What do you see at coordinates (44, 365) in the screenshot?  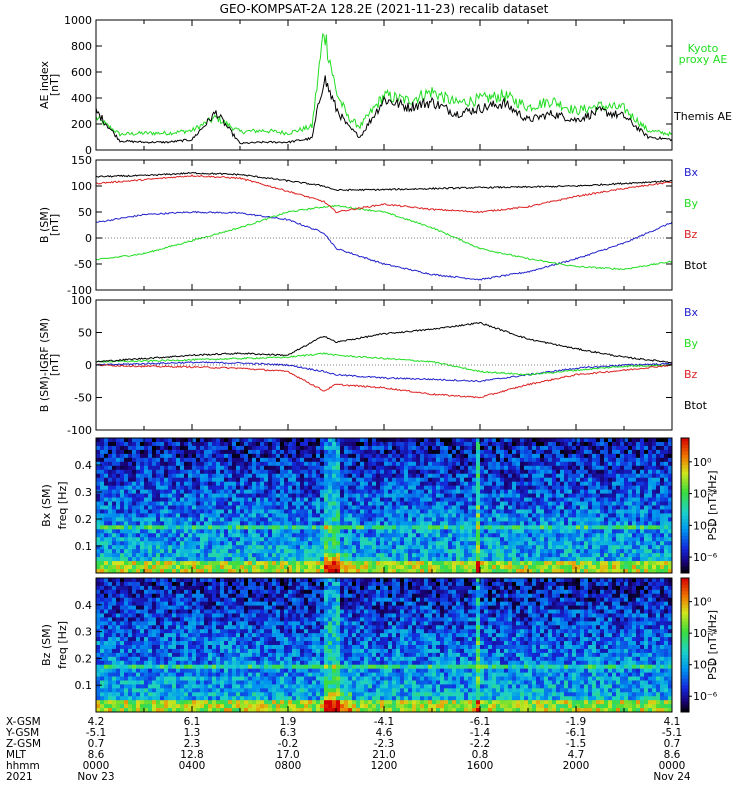 I see `y-axis-label: B (SM)-IGRF (SM)` at bounding box center [44, 365].